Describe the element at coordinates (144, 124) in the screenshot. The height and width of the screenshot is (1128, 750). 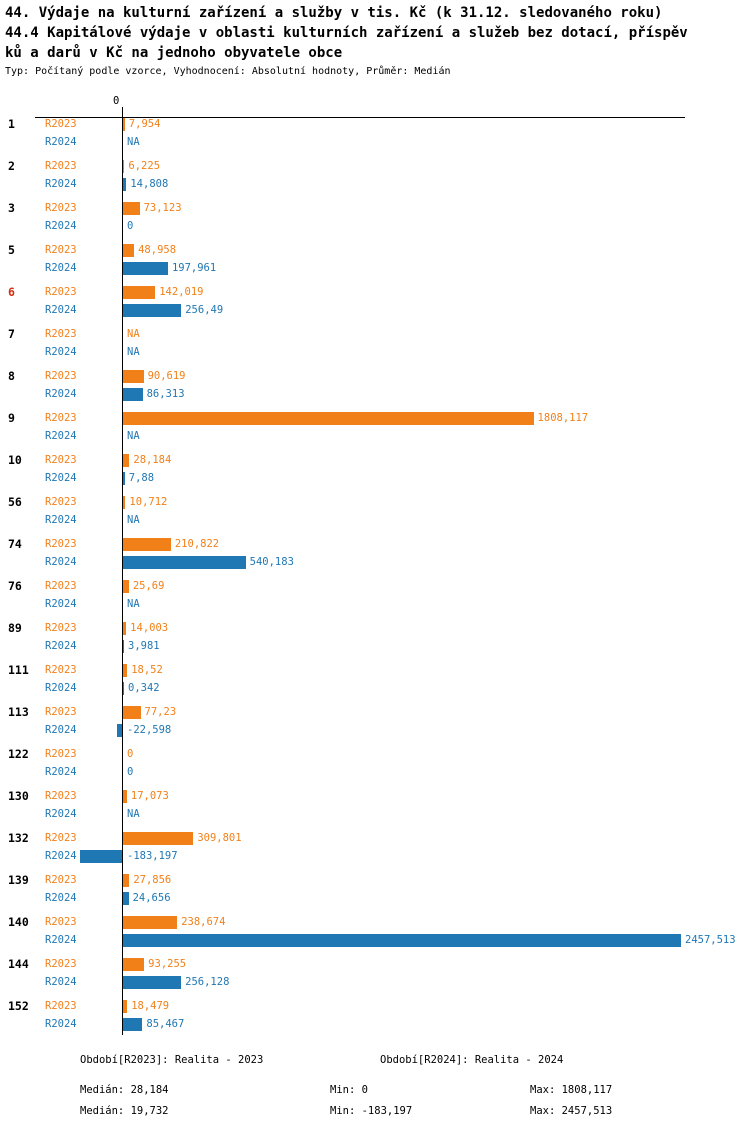
I see `value-label-r2023-1: 7,954` at that location.